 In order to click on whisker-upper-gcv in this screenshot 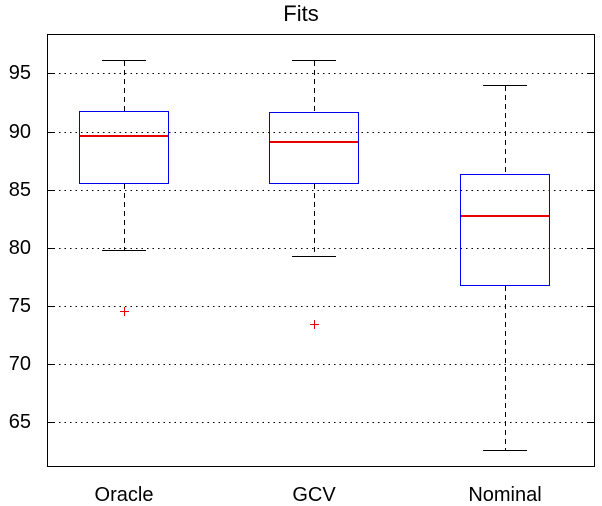, I will do `click(314, 86)`.